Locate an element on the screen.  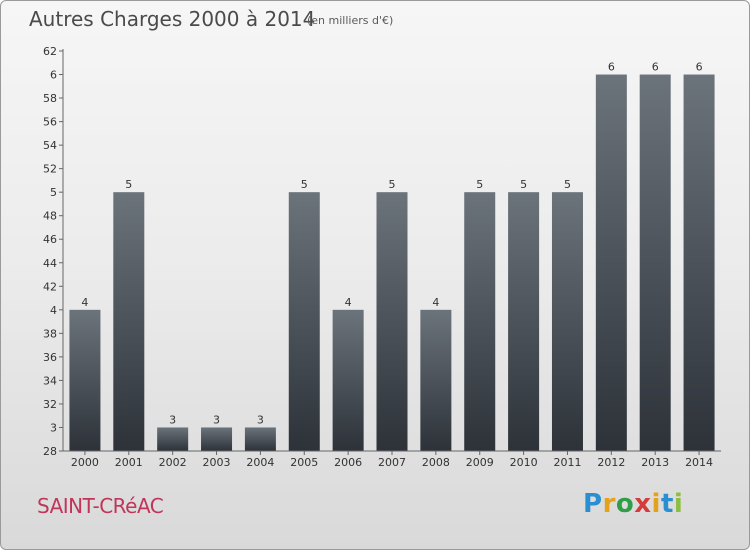
y-tick-label: 62 is located at coordinates (50, 51).